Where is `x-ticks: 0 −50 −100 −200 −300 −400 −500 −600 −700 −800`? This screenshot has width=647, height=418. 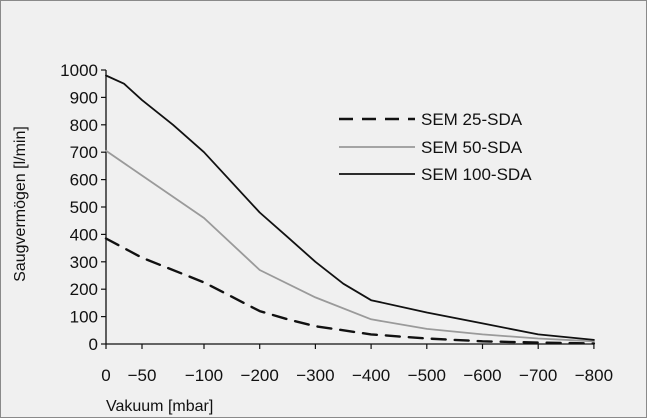
x-ticks: 0 −50 −100 −200 −300 −400 −500 −600 −700 −800 is located at coordinates (357, 364).